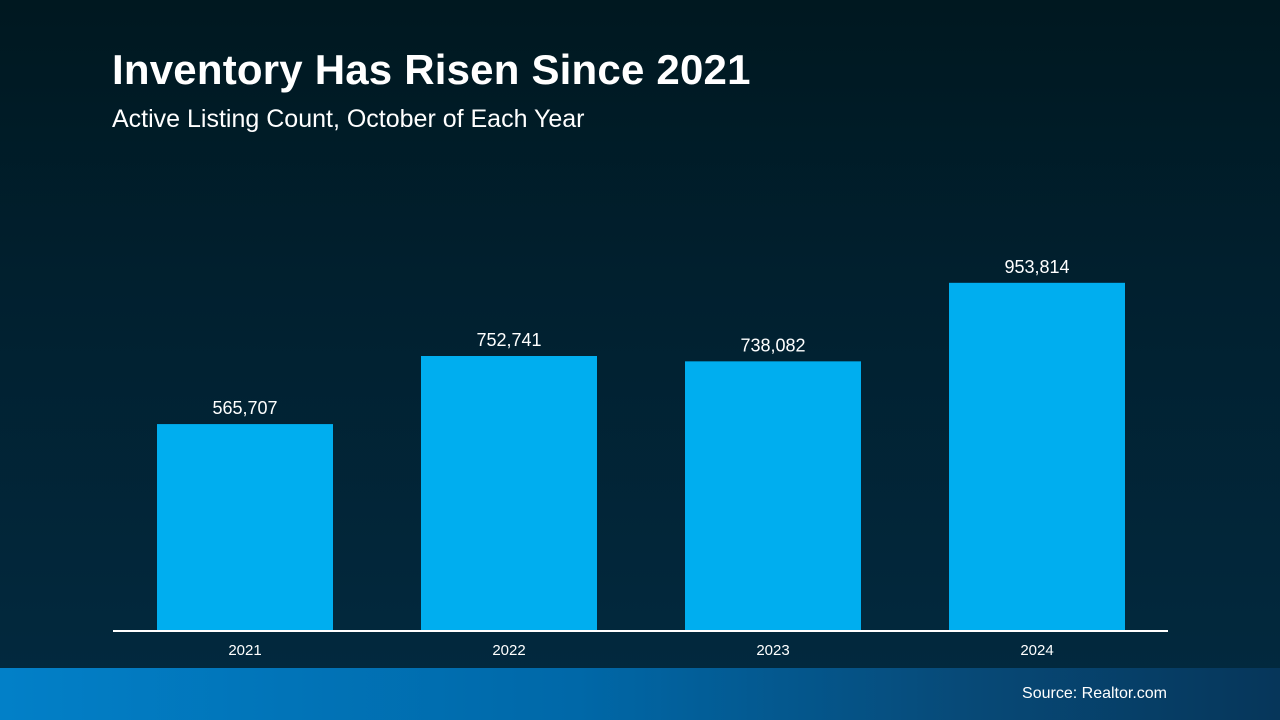 This screenshot has height=720, width=1280. What do you see at coordinates (773, 495) in the screenshot?
I see `bar-2023` at bounding box center [773, 495].